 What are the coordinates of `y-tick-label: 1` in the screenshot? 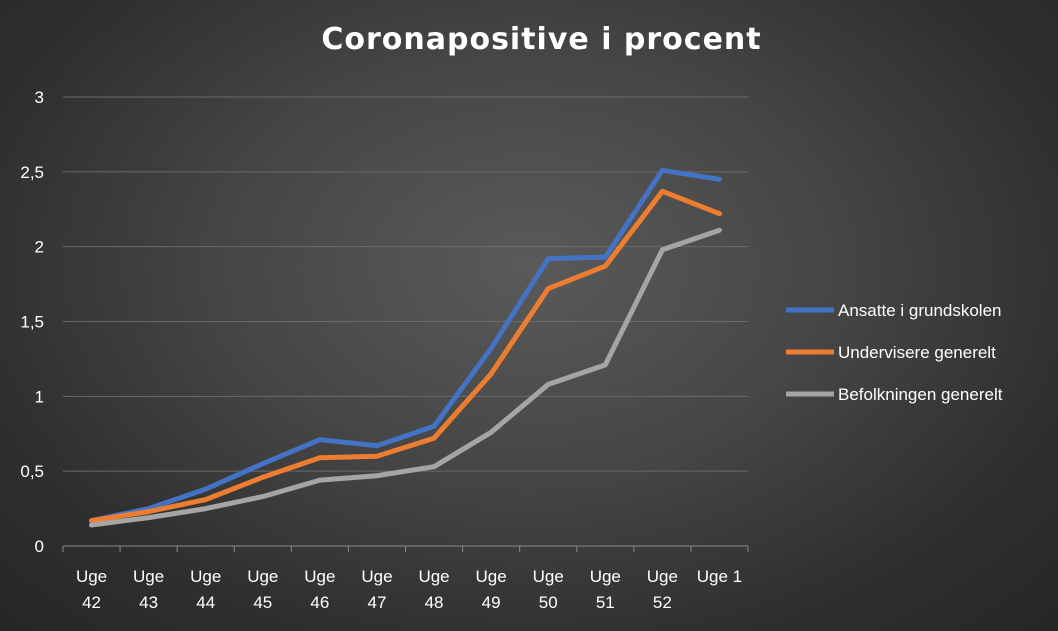 It's located at (39, 396).